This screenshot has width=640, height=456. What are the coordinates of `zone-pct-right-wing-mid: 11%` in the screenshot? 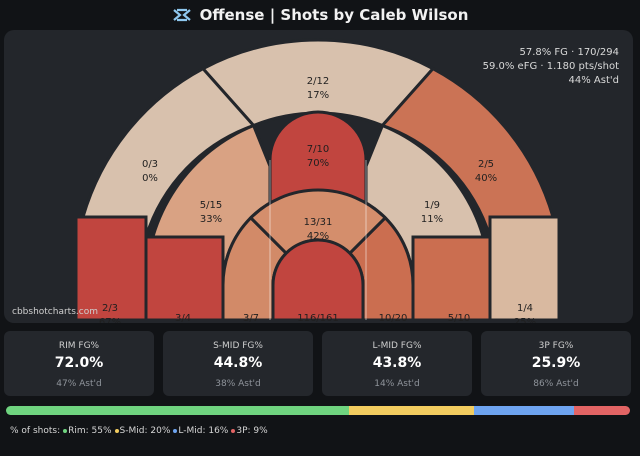 It's located at (432, 219).